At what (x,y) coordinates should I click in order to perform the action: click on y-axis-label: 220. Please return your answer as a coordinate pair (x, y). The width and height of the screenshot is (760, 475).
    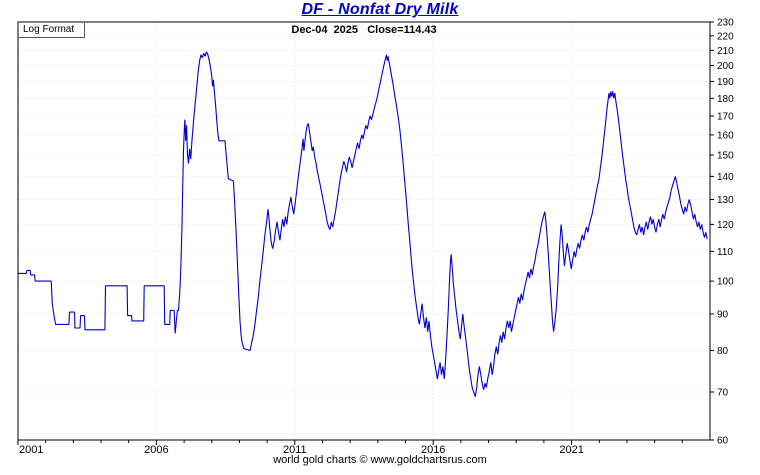
    Looking at the image, I should click on (725, 36).